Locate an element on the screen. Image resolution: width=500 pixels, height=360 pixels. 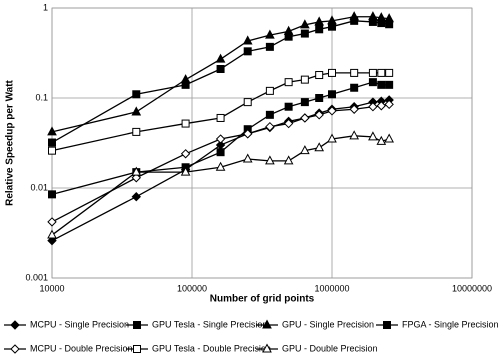
x-tick-label: 10000000 is located at coordinates (472, 288).